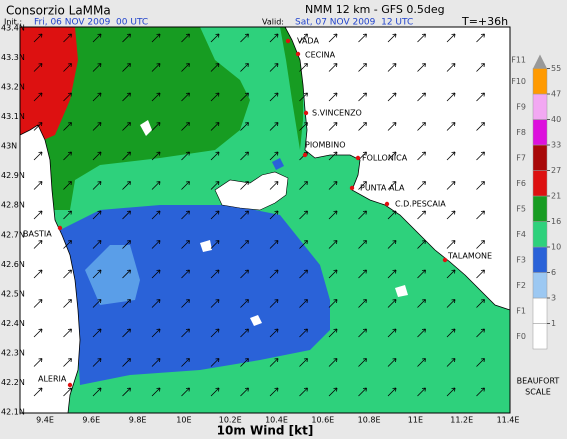 The width and height of the screenshot is (567, 439). Describe the element at coordinates (325, 145) in the screenshot. I see `place-label: PIOMBINO` at that location.